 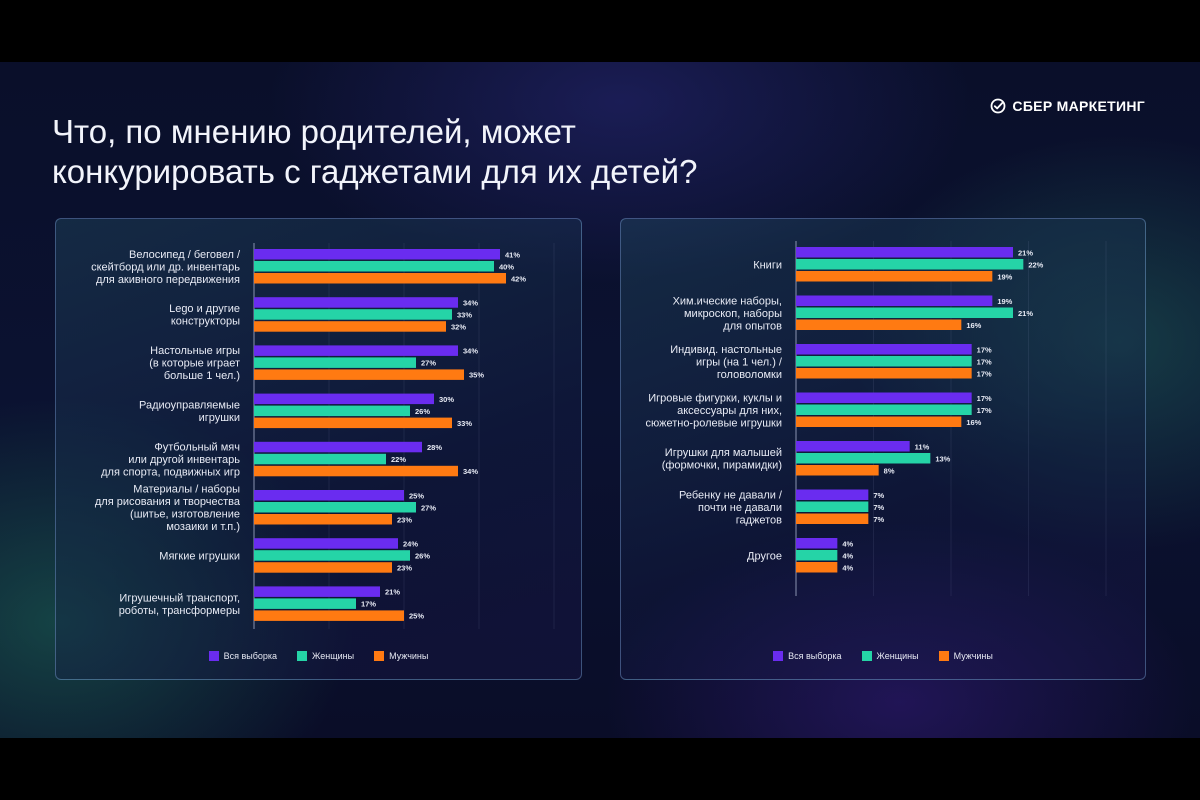 What do you see at coordinates (767, 265) in the screenshot?
I see `category-label: Книги` at bounding box center [767, 265].